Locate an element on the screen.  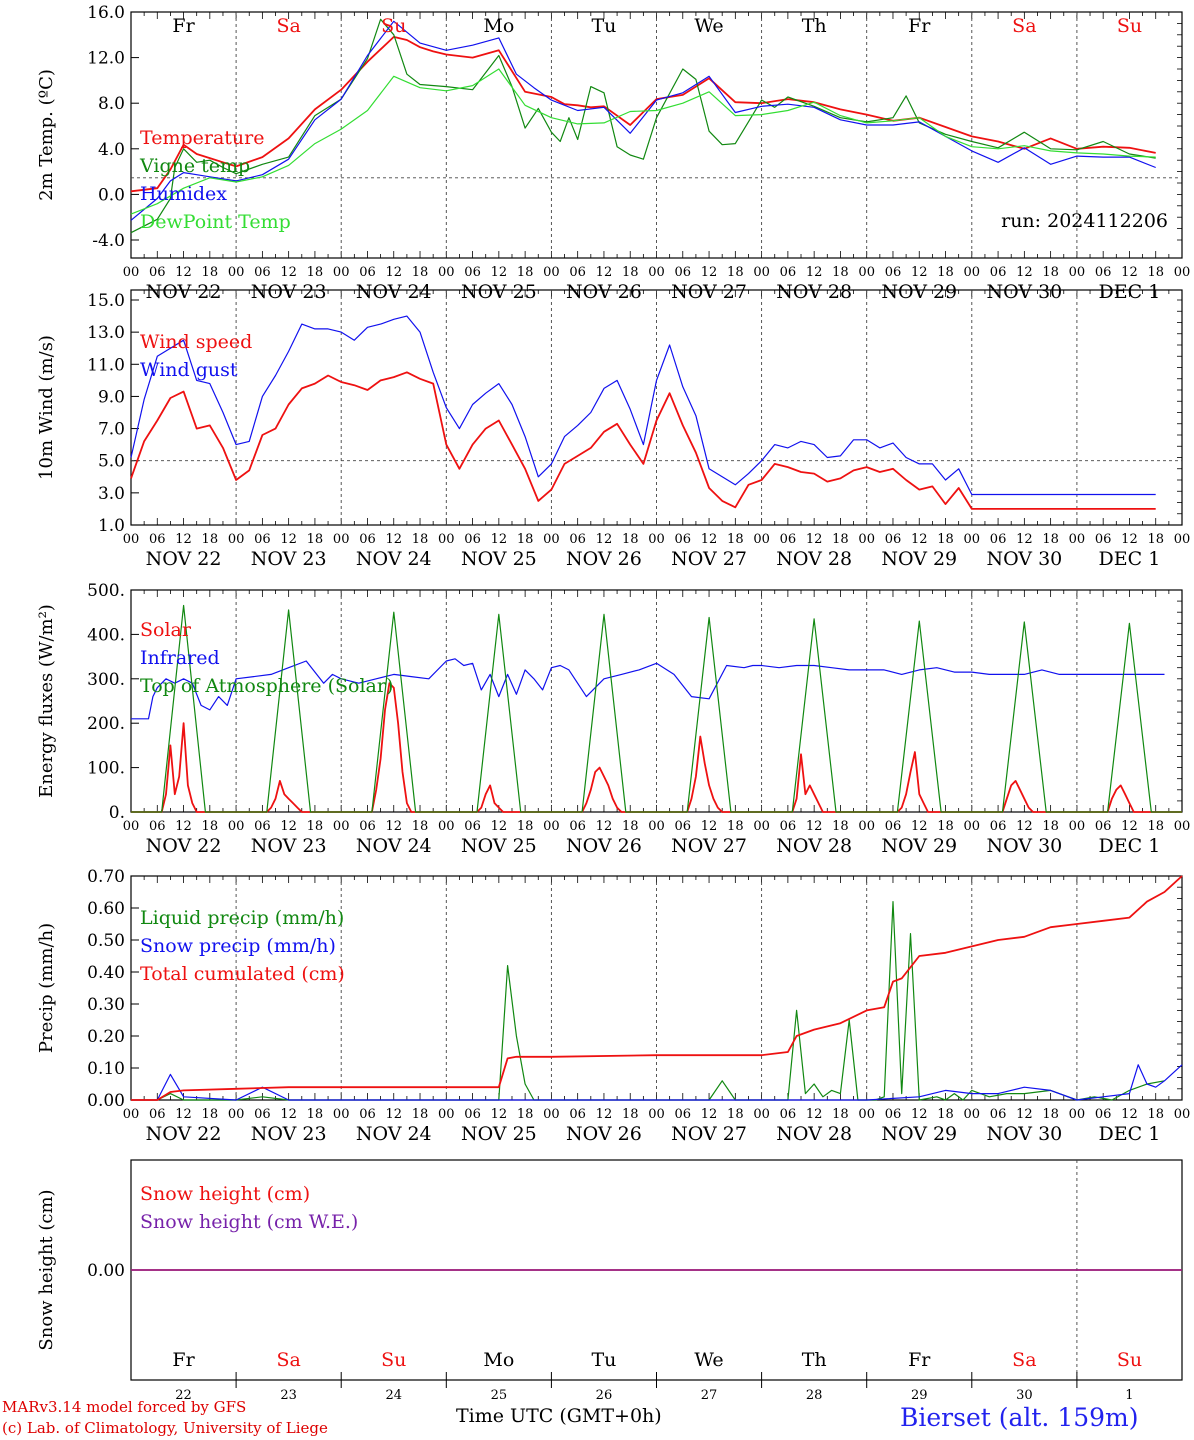
y-tick-label: 5.0 is located at coordinates (111, 462).